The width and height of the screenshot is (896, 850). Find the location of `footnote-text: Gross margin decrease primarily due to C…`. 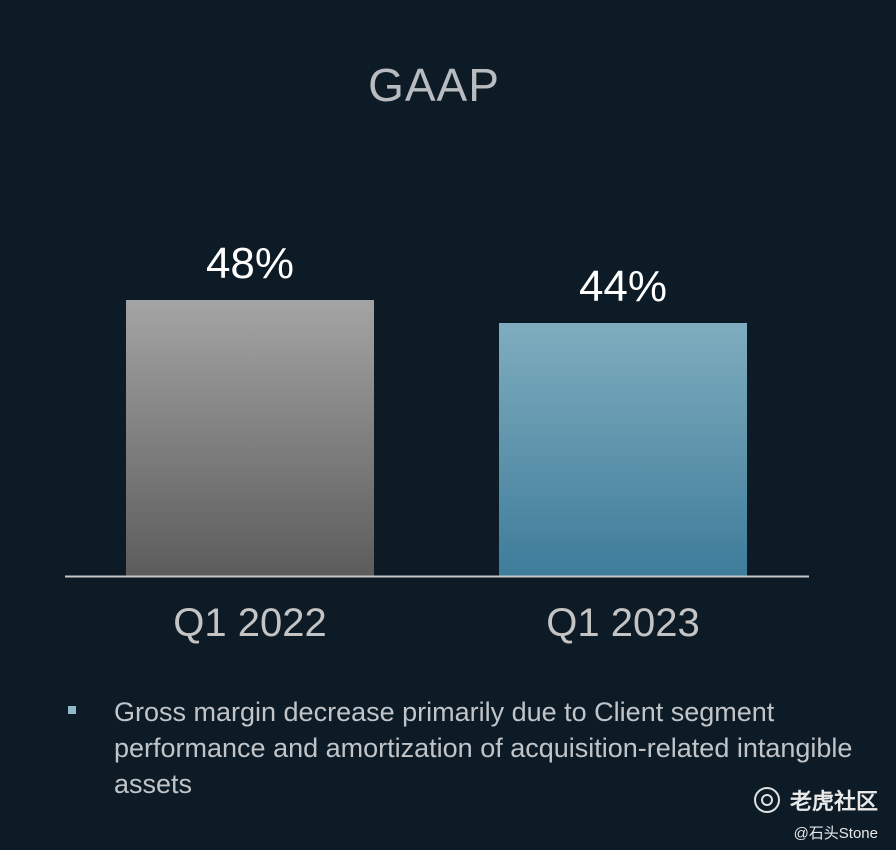

footnote-text: Gross margin decrease primarily due to C… is located at coordinates (483, 748).